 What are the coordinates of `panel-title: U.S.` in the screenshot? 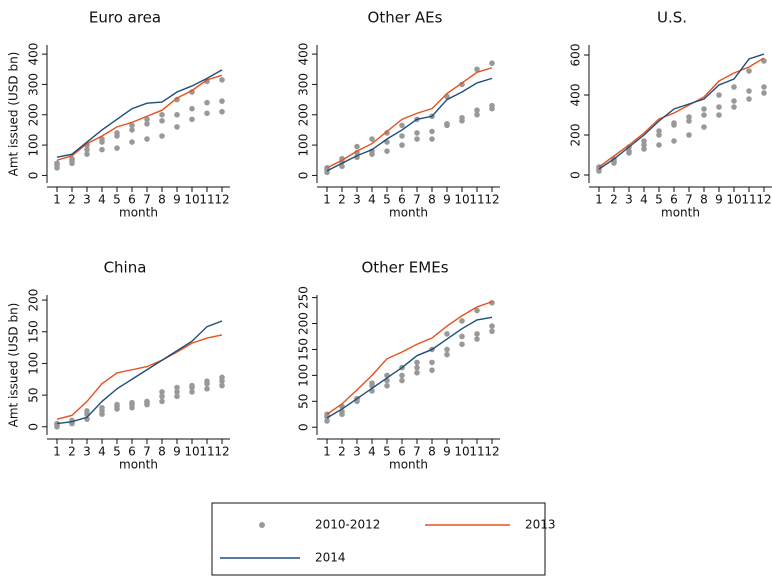 It's located at (672, 18).